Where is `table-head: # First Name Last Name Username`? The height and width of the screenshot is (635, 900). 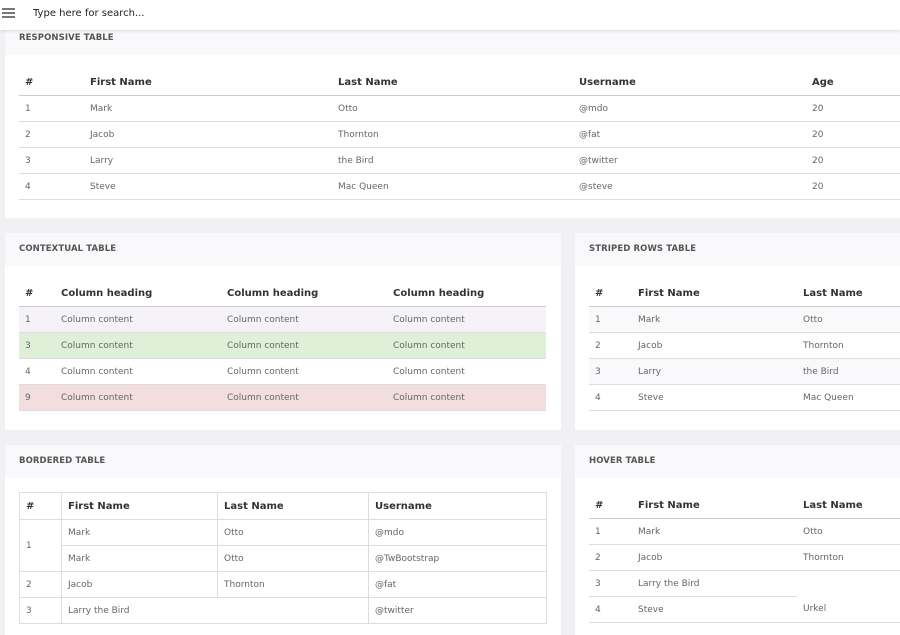 table-head: # First Name Last Name Username is located at coordinates (283, 506).